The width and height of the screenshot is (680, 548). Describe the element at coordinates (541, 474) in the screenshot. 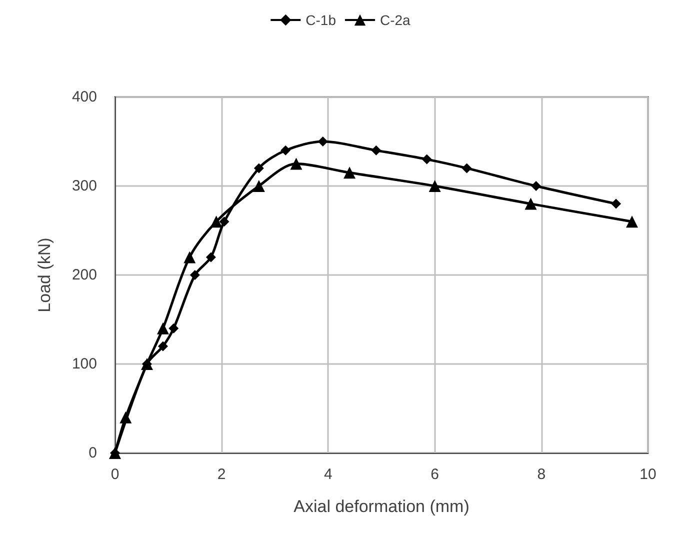

I see `x-tick-label: 8` at that location.